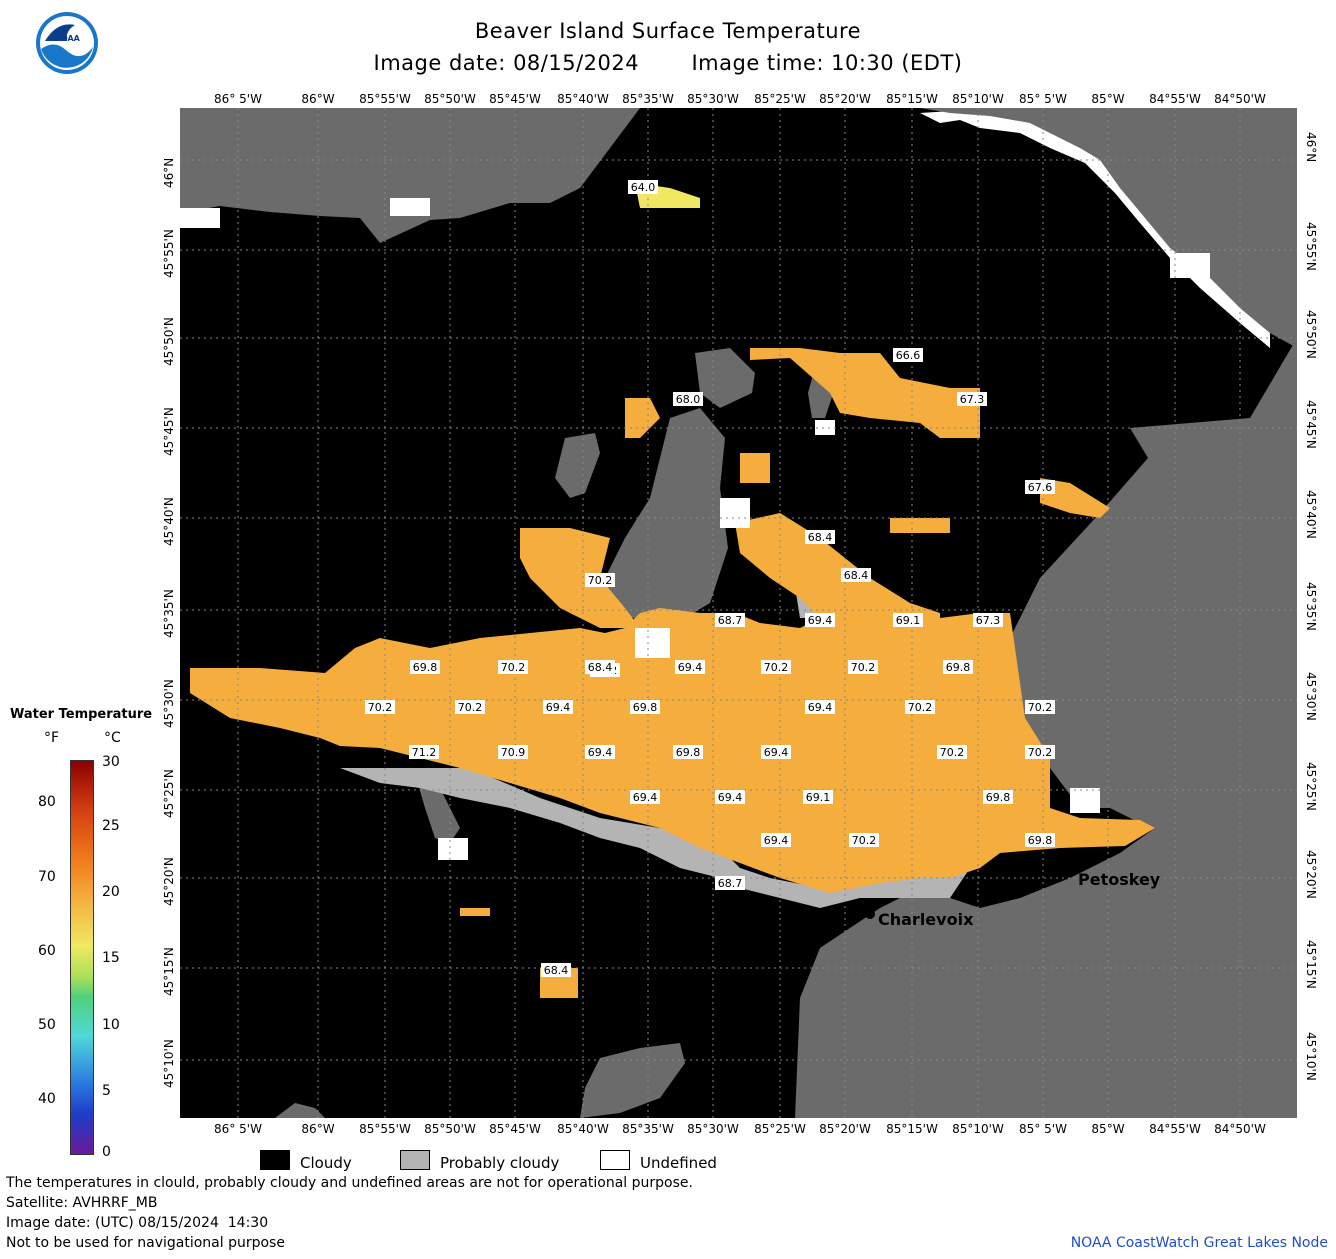  What do you see at coordinates (678, 1163) in the screenshot?
I see `key-undefined-label: Undefined` at bounding box center [678, 1163].